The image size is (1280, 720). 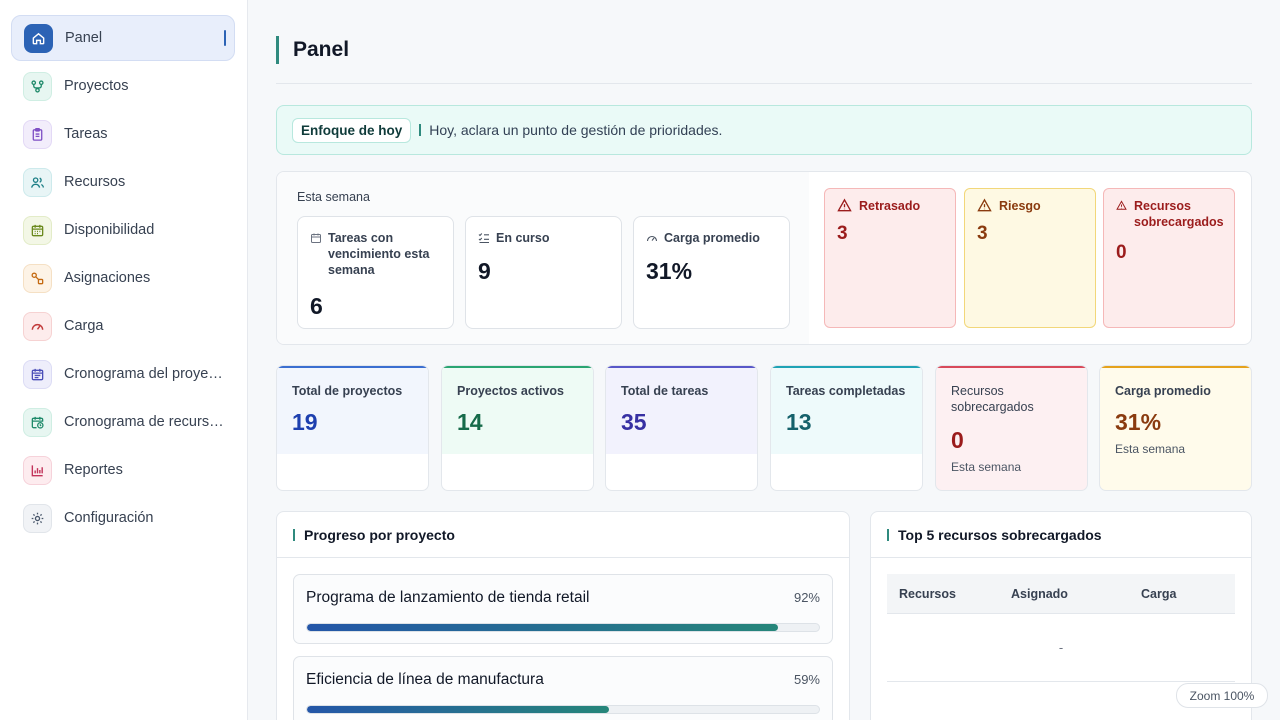 I want to click on stat-value: 6, so click(x=316, y=306).